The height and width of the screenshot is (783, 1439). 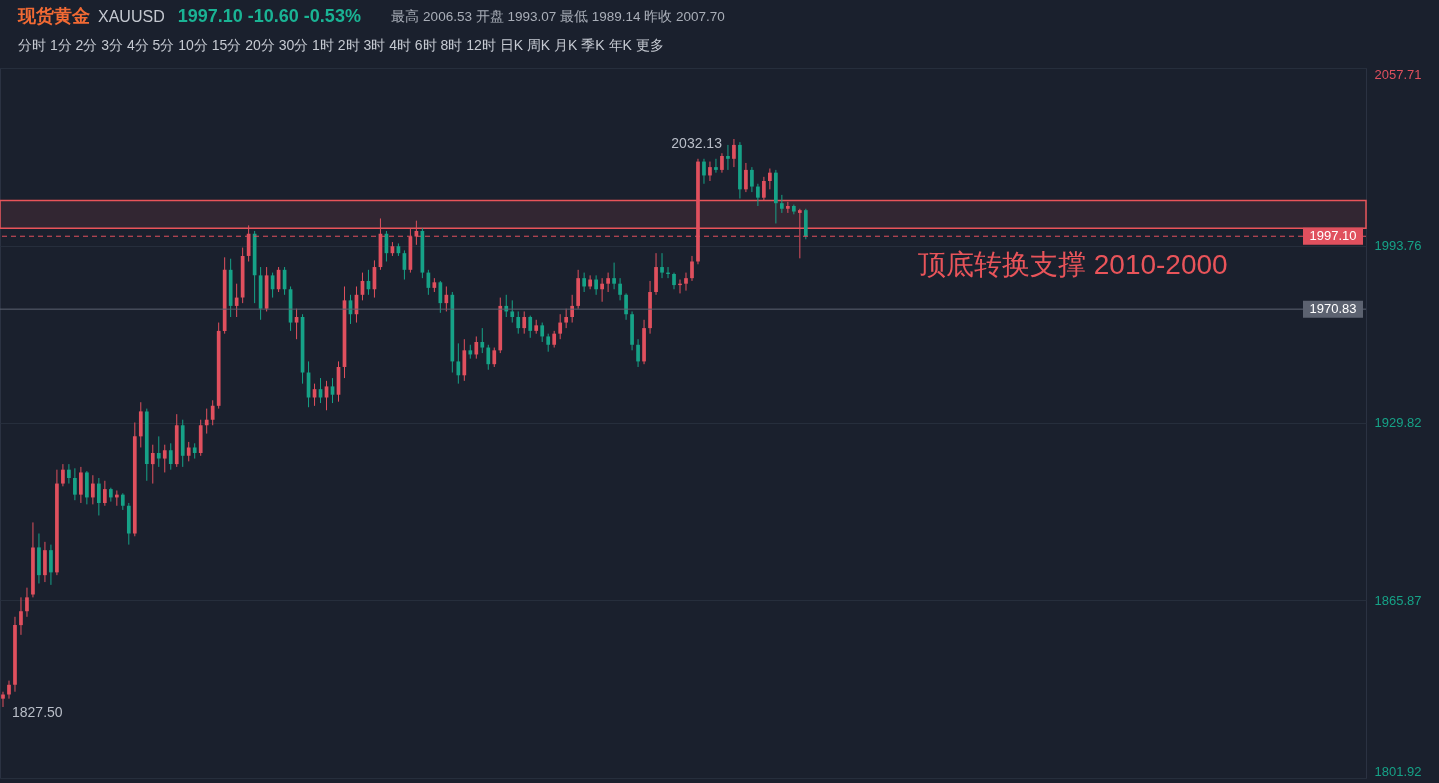 What do you see at coordinates (697, 143) in the screenshot?
I see `annotation: 2032.13` at bounding box center [697, 143].